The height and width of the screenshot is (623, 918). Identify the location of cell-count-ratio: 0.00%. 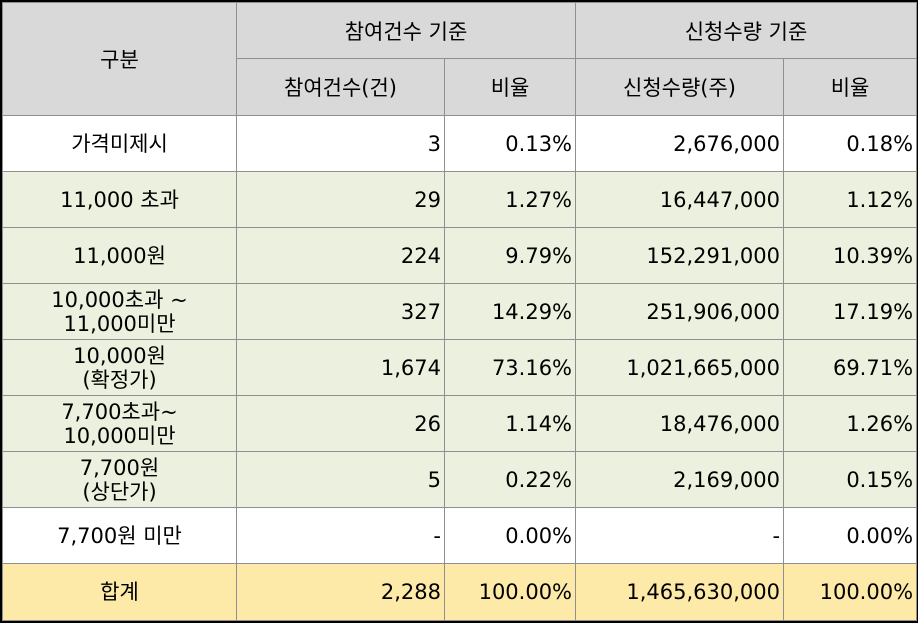
(510, 535).